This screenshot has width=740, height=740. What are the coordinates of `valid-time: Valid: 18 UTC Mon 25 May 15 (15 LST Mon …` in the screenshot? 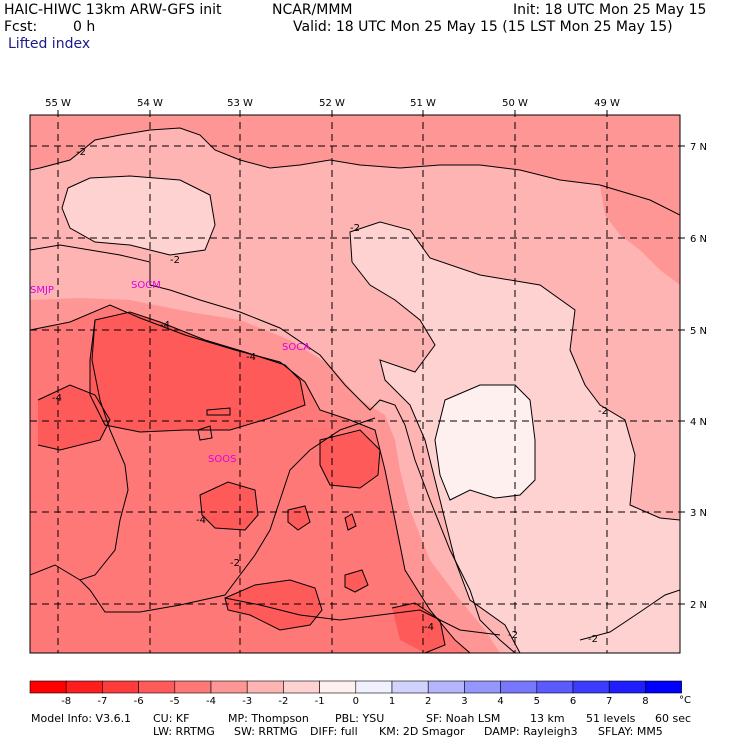 It's located at (483, 27).